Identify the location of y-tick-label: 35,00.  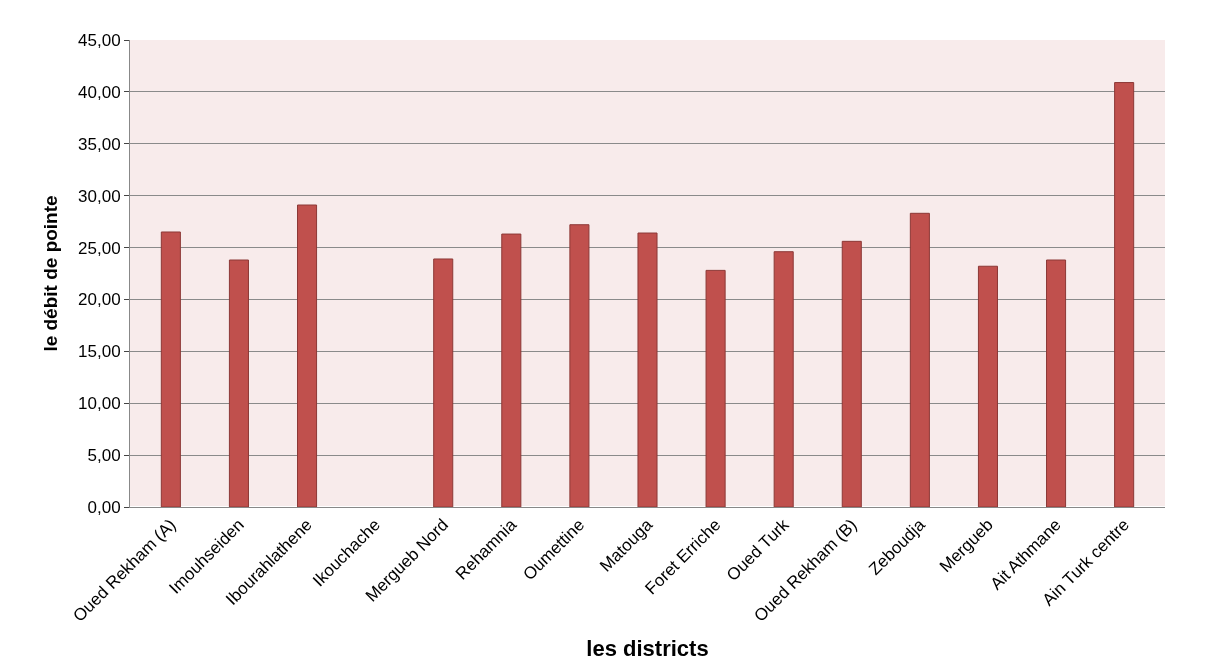
(99, 144).